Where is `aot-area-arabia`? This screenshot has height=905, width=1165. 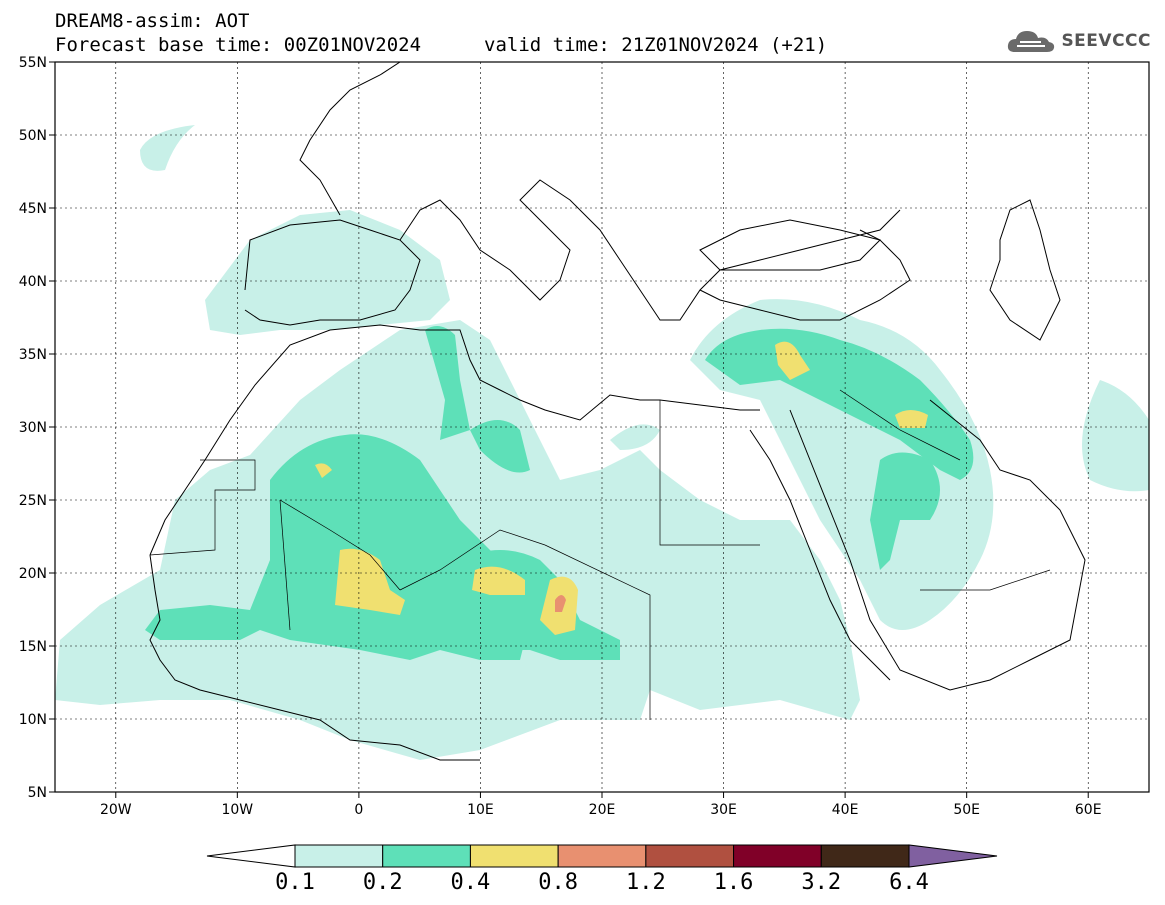 aot-area-arabia is located at coordinates (905, 511).